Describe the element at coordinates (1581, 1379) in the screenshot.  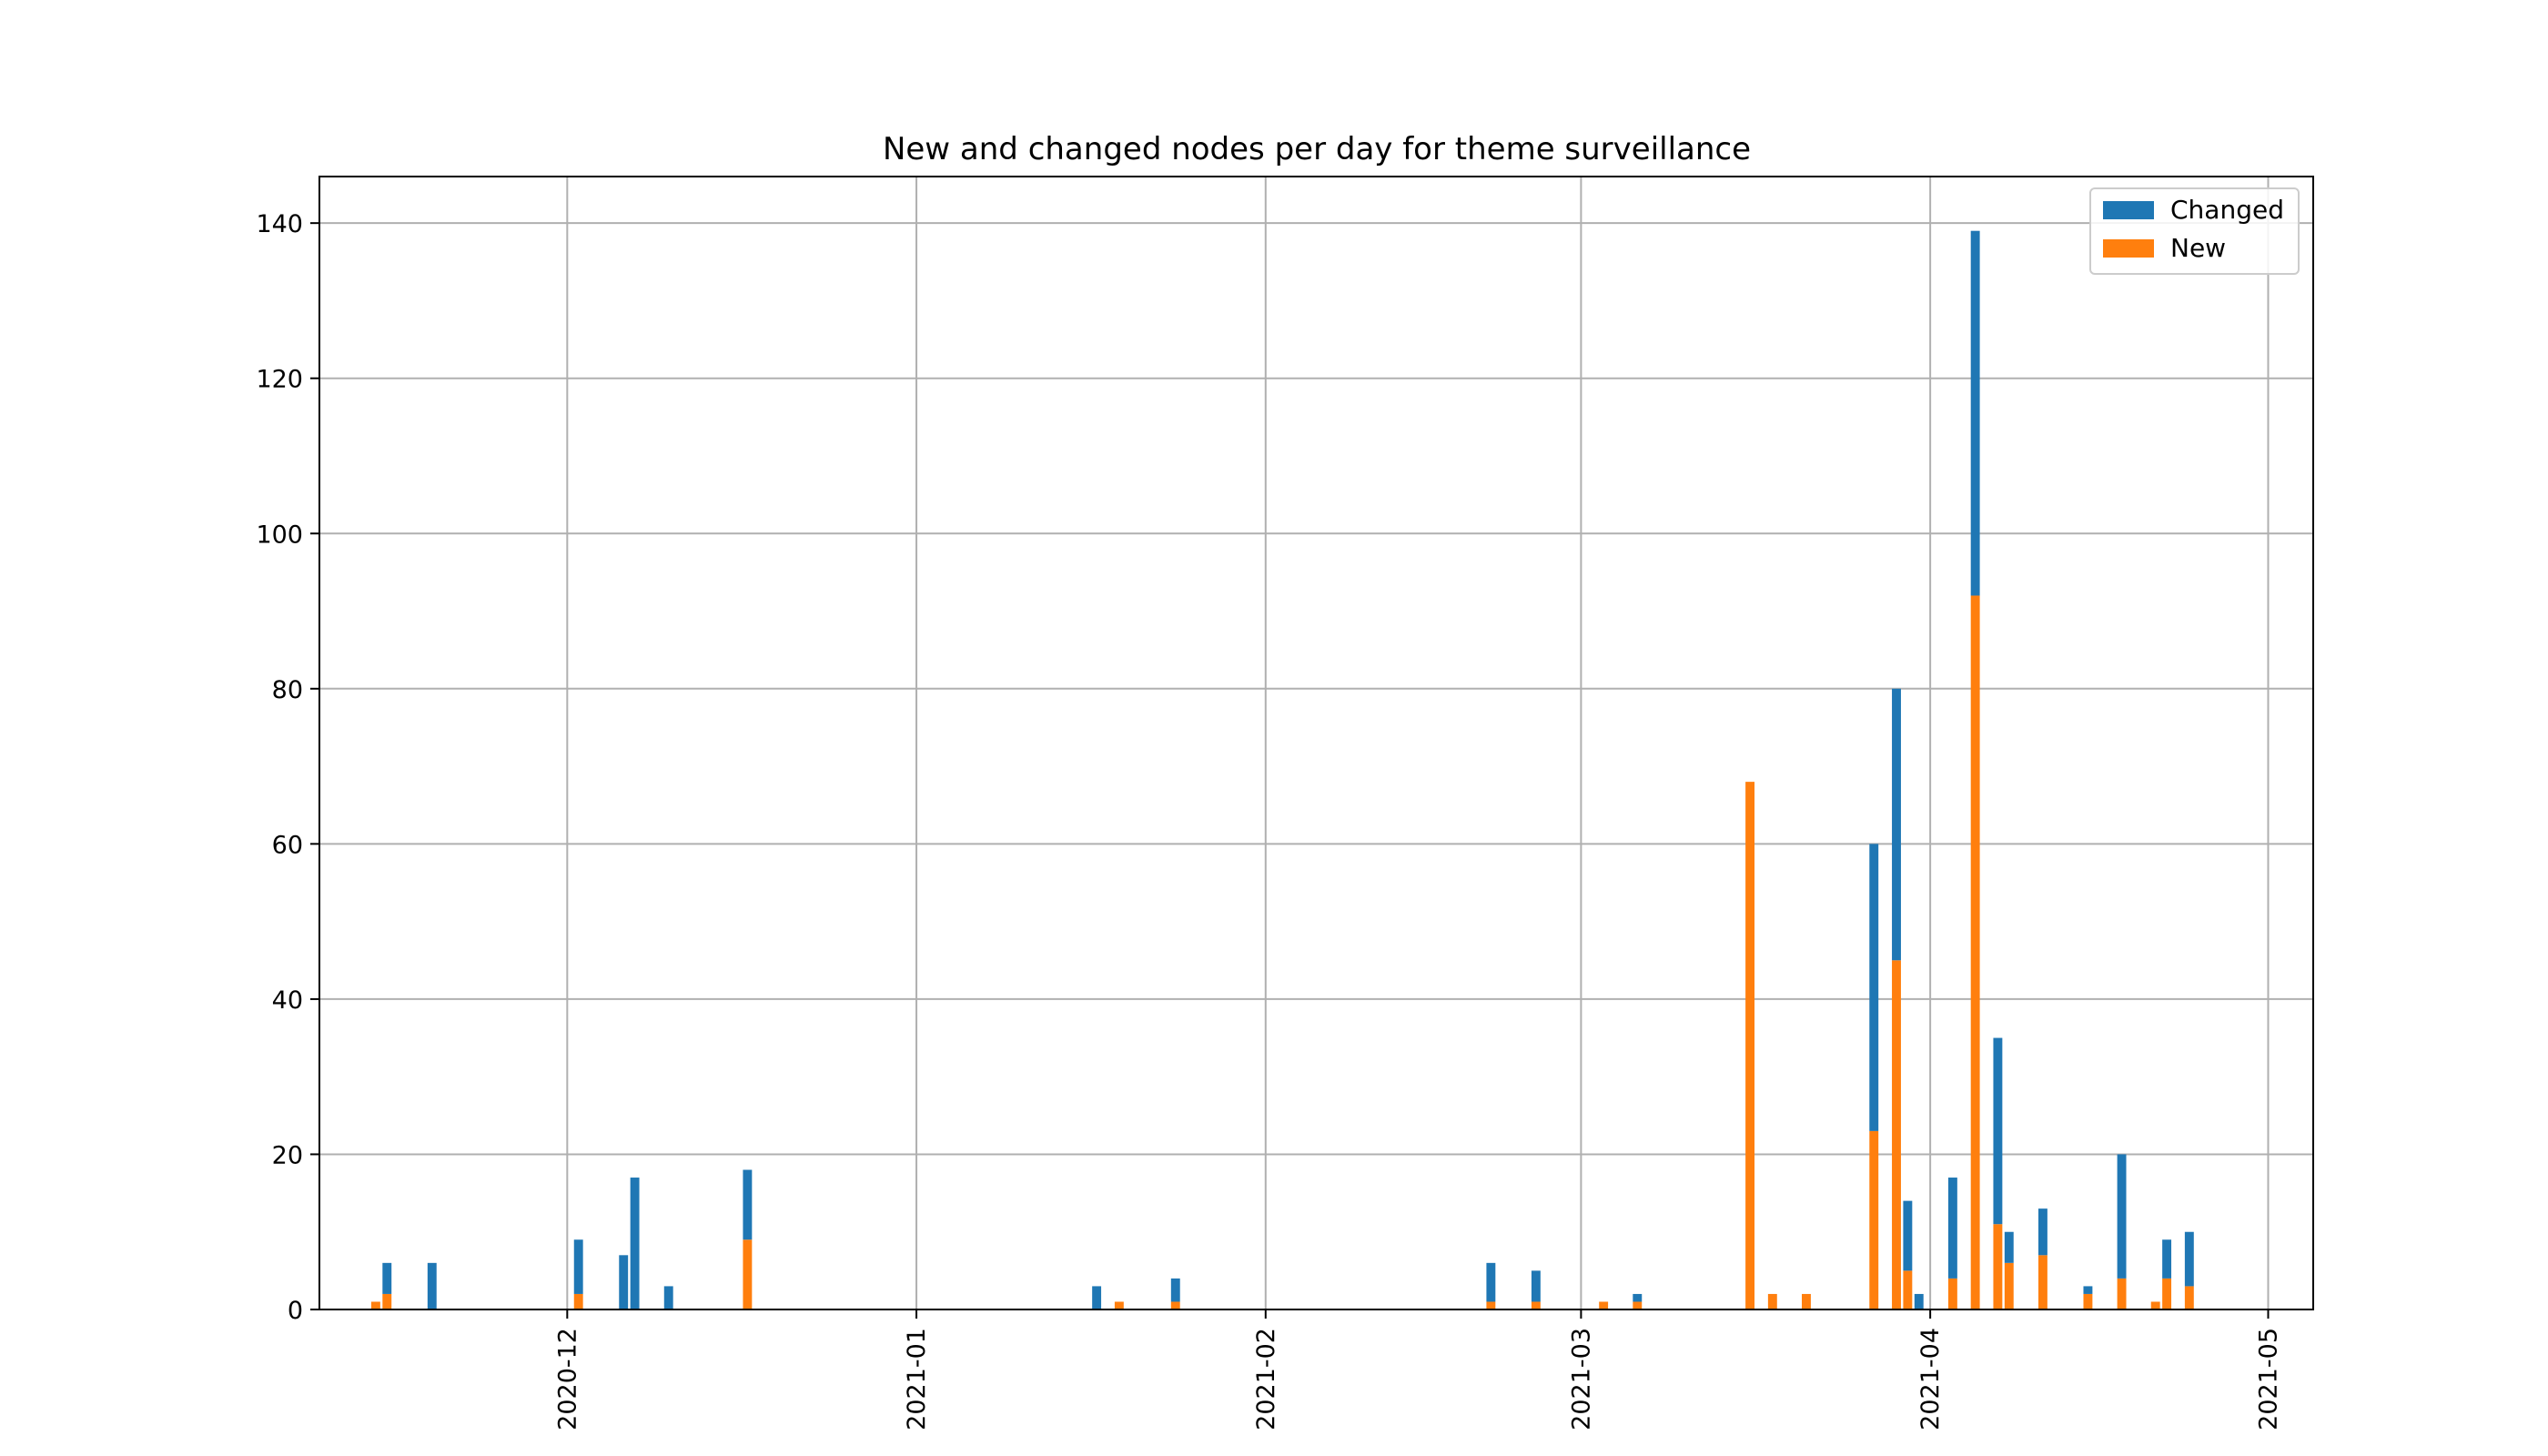
I see `x-tick-label: 2021-03` at that location.